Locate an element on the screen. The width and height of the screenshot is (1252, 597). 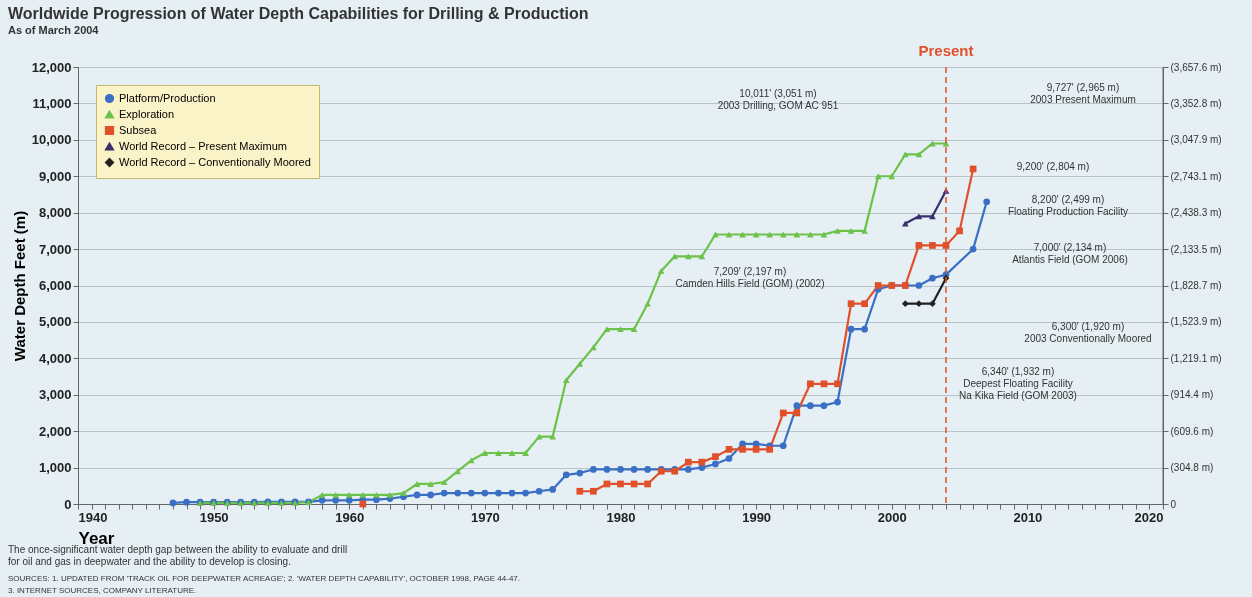
y-tick-label: 7,000 is located at coordinates (55, 249).